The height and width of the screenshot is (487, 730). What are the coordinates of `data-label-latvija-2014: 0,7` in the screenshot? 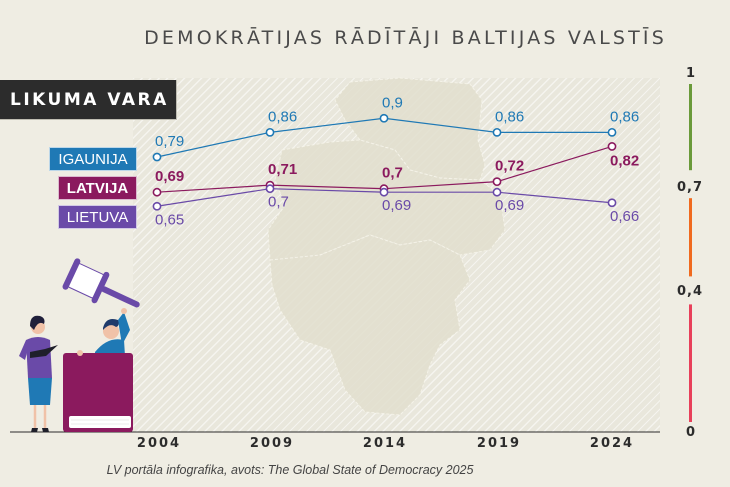 It's located at (392, 173).